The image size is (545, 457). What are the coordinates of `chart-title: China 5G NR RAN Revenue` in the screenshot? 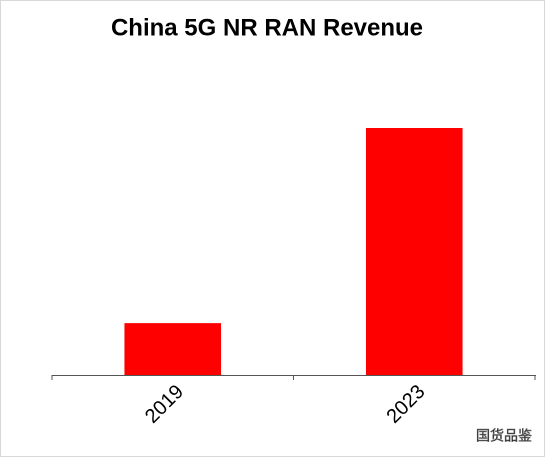 It's located at (267, 27).